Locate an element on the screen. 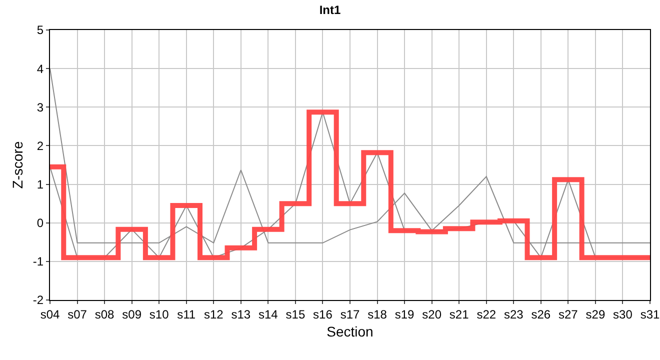 The height and width of the screenshot is (360, 660). x-tick-label: s29 is located at coordinates (596, 314).